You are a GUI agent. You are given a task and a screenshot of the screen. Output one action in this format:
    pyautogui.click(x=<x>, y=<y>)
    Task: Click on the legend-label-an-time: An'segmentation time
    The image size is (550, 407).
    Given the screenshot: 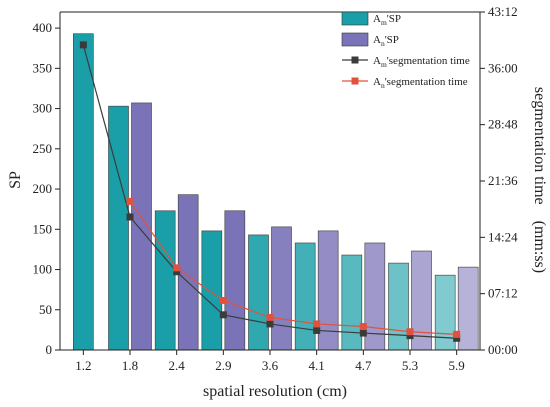 What is the action you would take?
    pyautogui.click(x=420, y=83)
    